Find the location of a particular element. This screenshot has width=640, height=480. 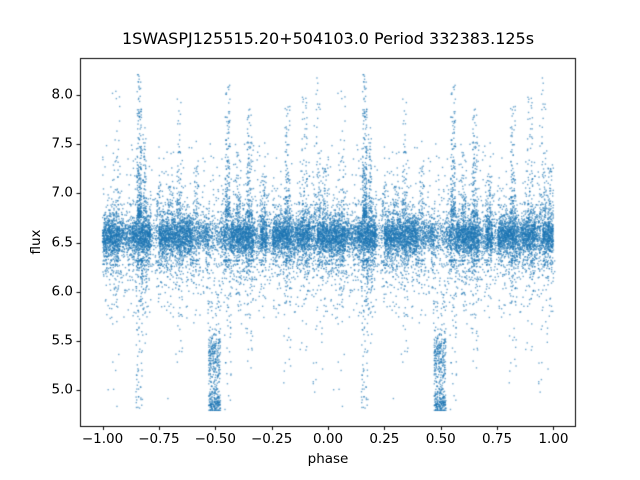

x-tick-label: 0.75 is located at coordinates (497, 439).